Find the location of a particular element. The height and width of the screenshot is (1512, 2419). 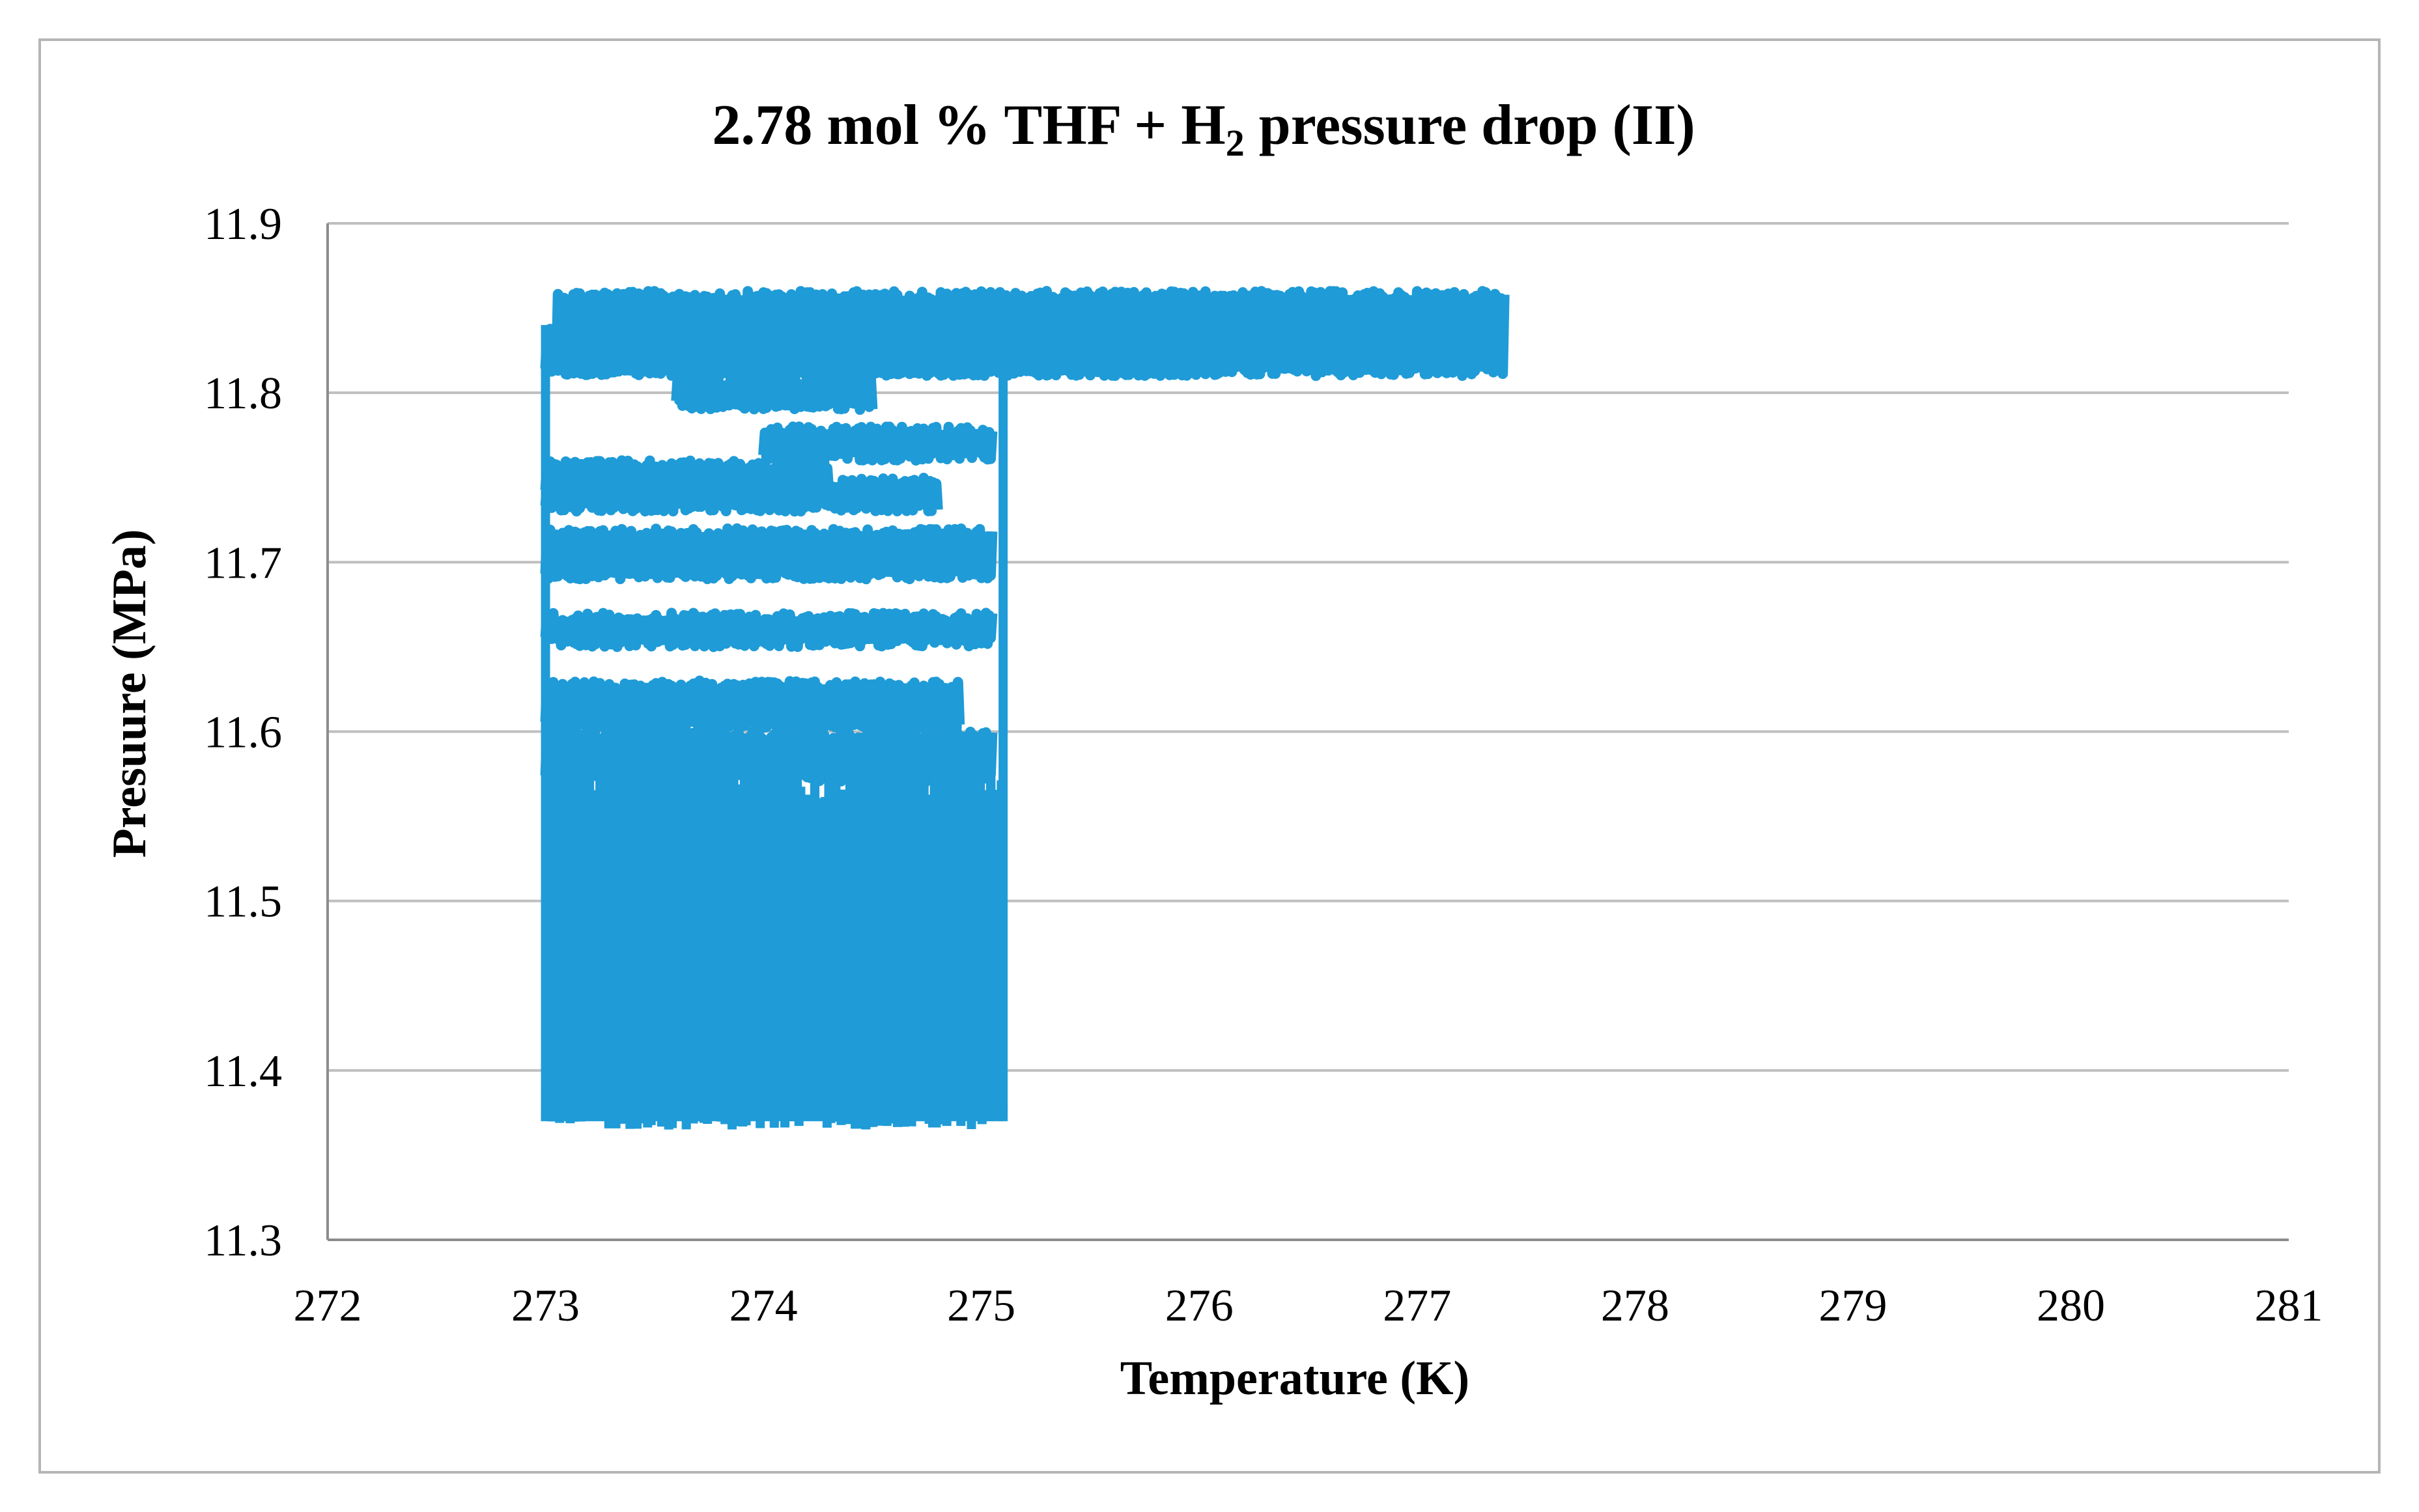

y-tick-labels: 11.3 11.4 11.5 11.6 11.7 11.8 11.9 is located at coordinates (243, 733).